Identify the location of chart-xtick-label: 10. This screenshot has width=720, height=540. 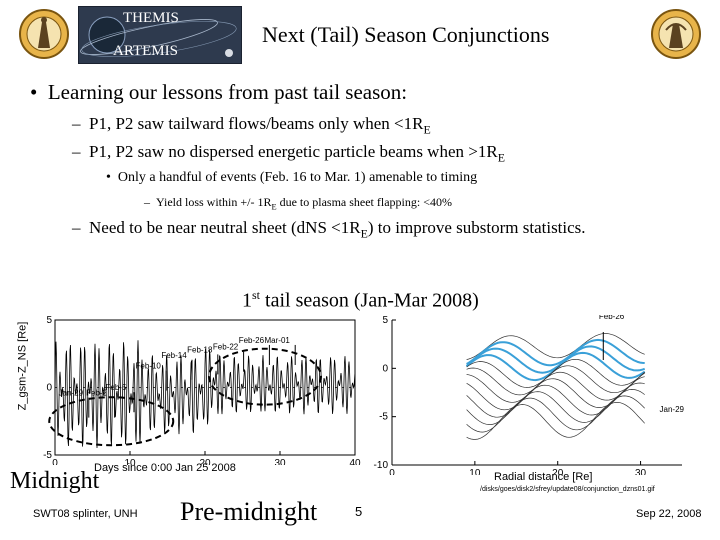
(130, 461).